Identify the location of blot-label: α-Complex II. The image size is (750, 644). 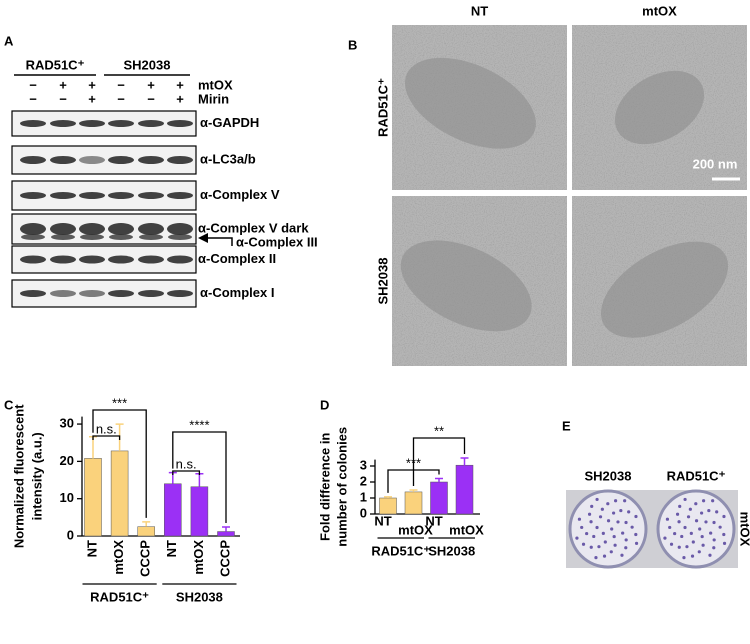
(237, 258).